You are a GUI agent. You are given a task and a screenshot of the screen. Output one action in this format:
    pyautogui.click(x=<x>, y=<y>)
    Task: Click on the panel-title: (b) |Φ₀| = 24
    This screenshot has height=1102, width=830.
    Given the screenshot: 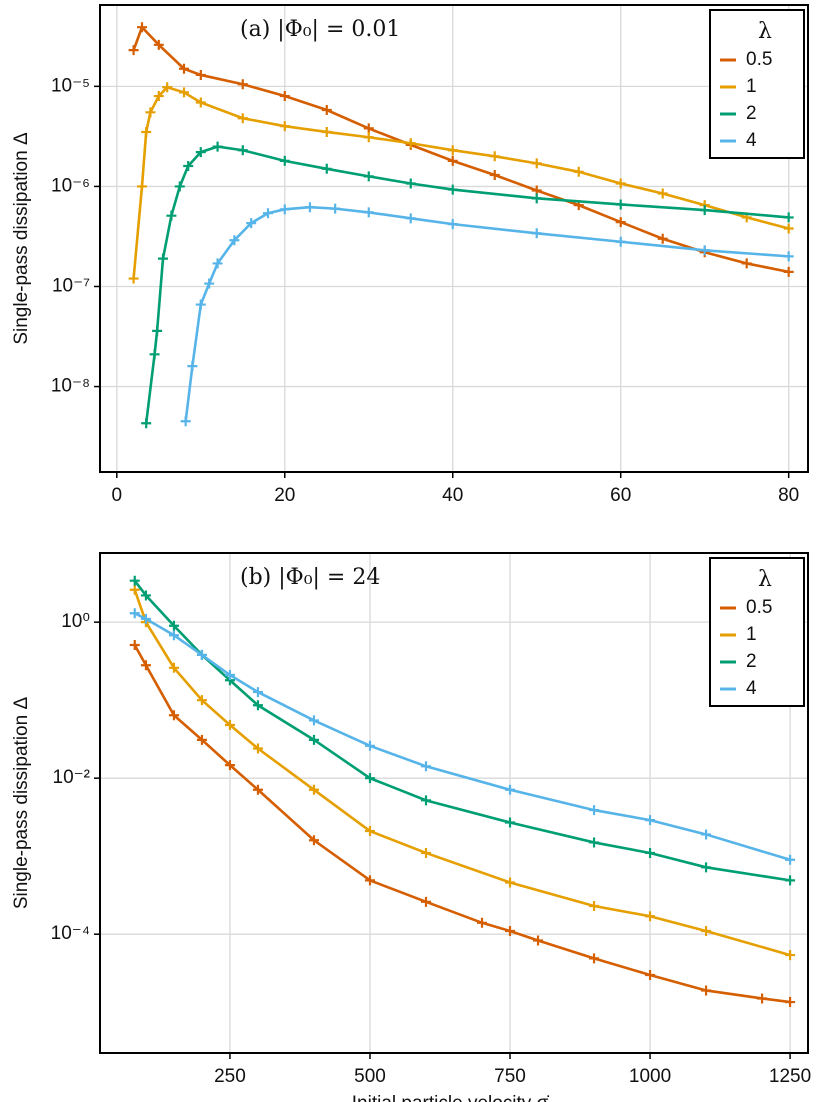 What is the action you would take?
    pyautogui.click(x=310, y=577)
    